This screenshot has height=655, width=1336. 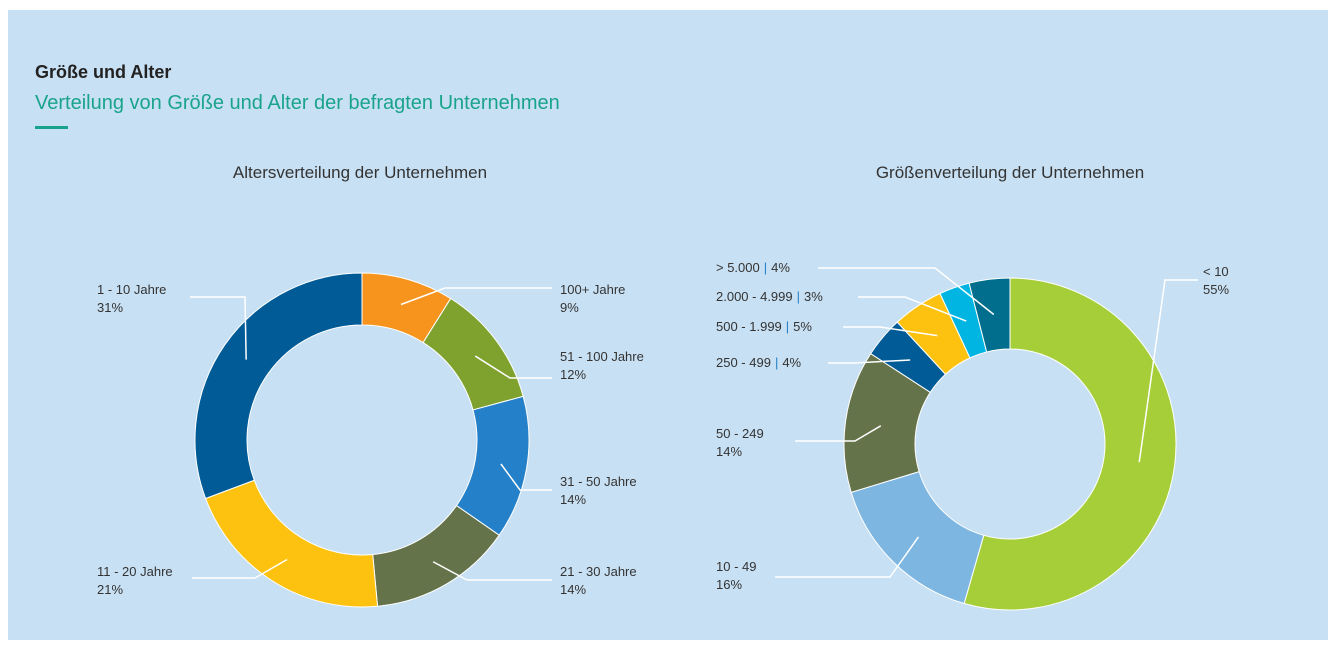 I want to click on chart-title: Größenverteilung der Unternehmen, so click(x=1010, y=172).